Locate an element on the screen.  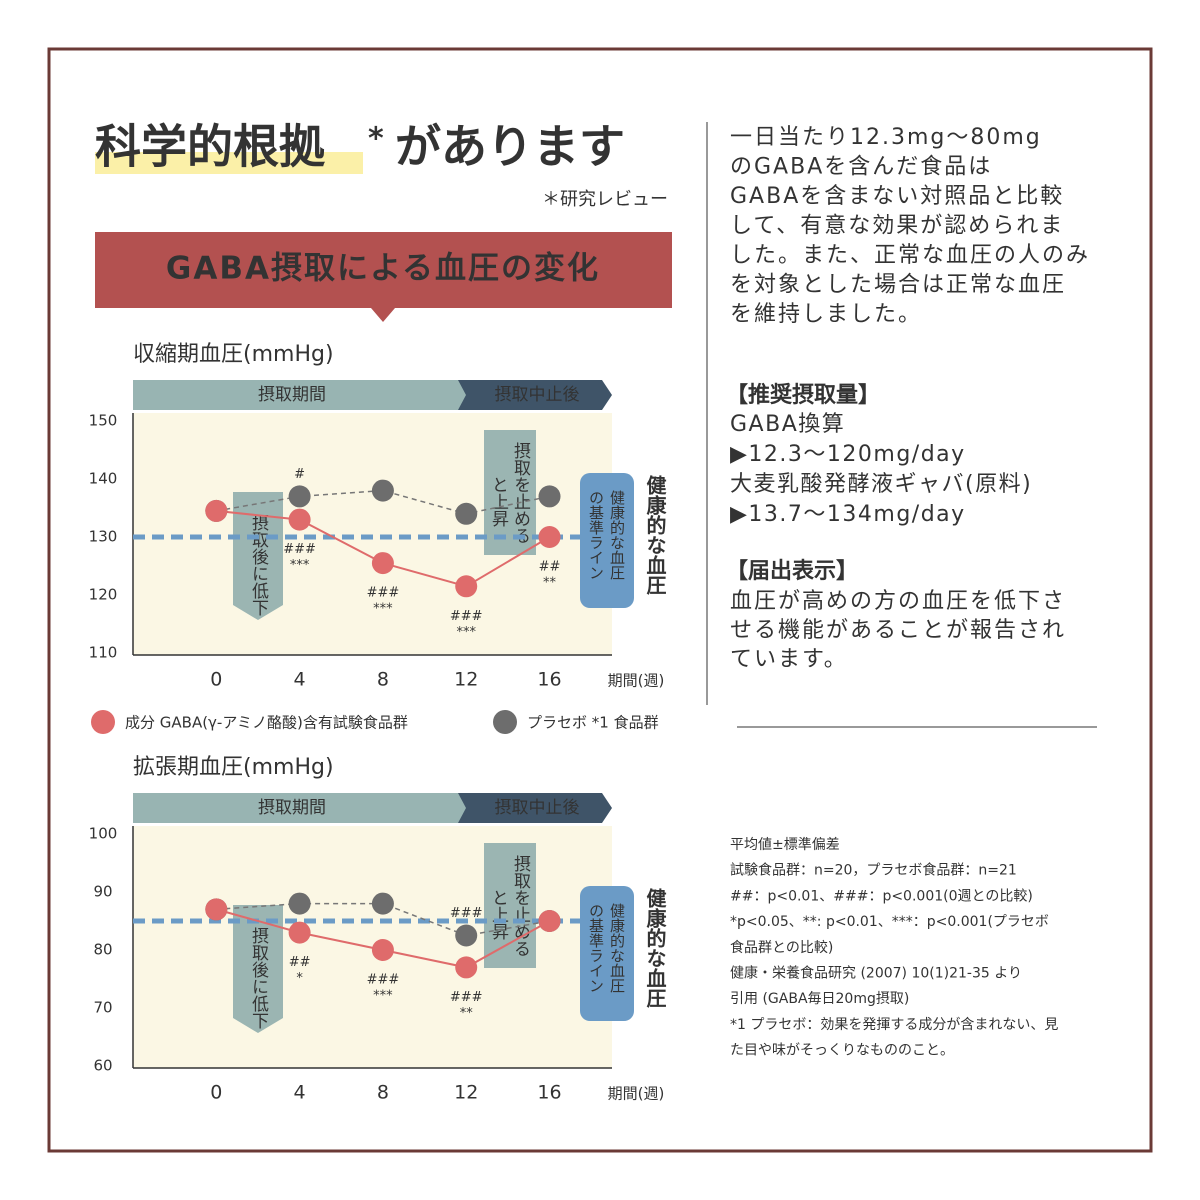
significance: # is located at coordinates (299, 474).